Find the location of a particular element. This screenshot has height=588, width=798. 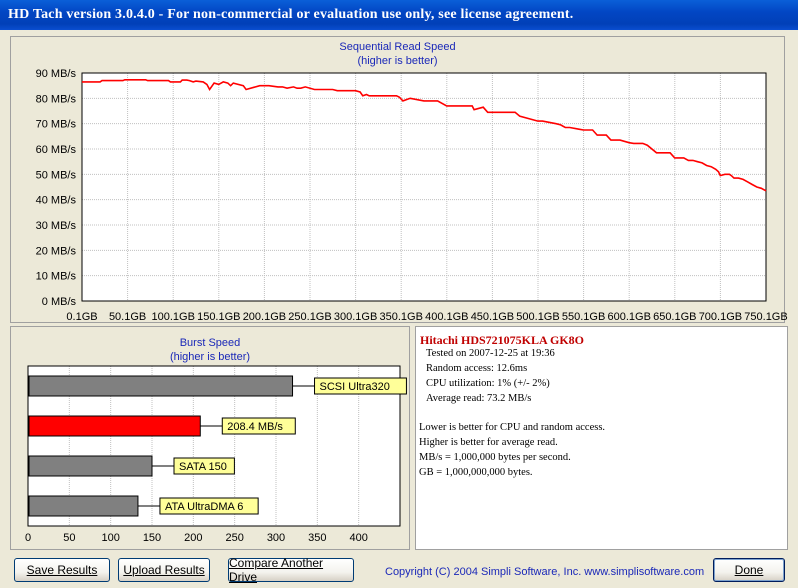

bar-label: SATA 150 is located at coordinates (203, 467).